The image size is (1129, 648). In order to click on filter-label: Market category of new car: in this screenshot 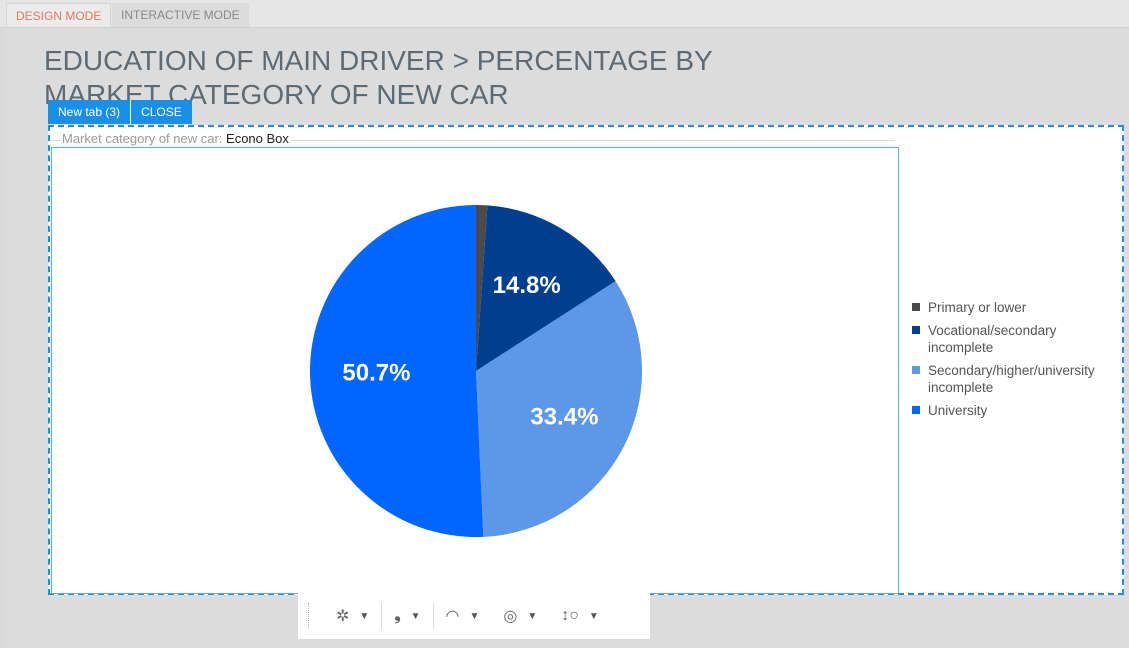, I will do `click(142, 138)`.